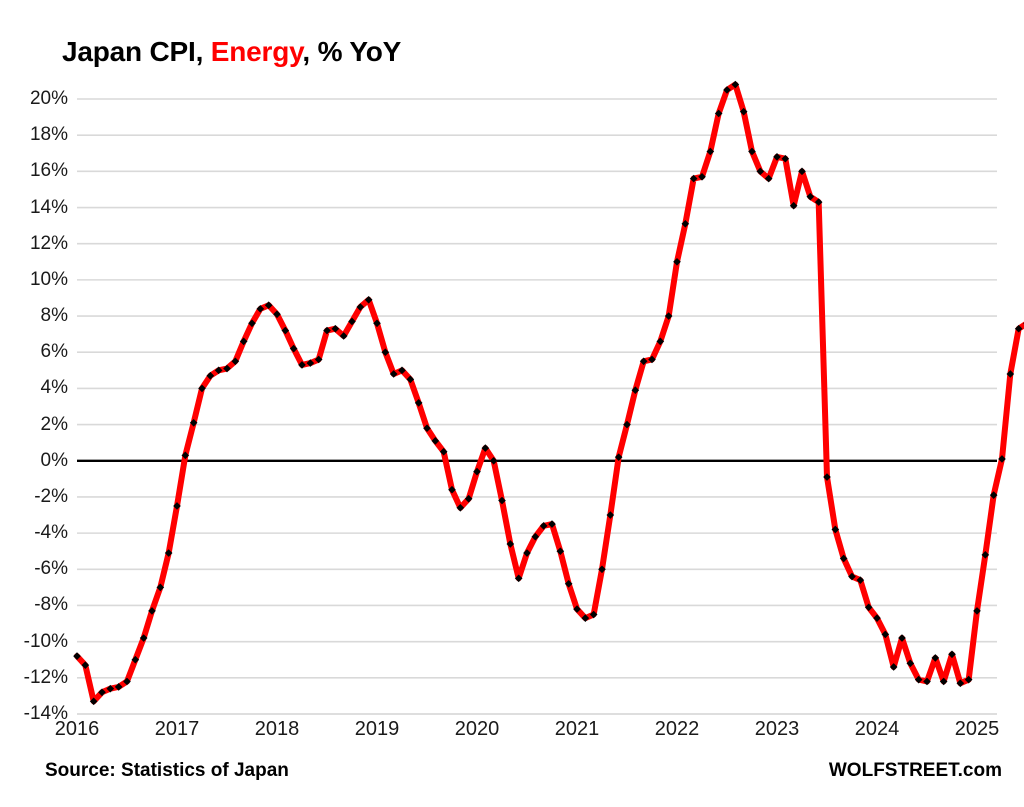 This screenshot has width=1024, height=807. Describe the element at coordinates (54, 460) in the screenshot. I see `y-axis-tick-label: 0%` at that location.